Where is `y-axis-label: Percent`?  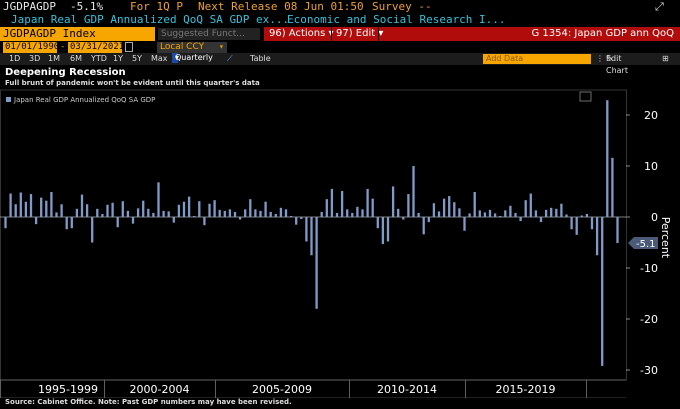
y-axis-label: Percent is located at coordinates (665, 238).